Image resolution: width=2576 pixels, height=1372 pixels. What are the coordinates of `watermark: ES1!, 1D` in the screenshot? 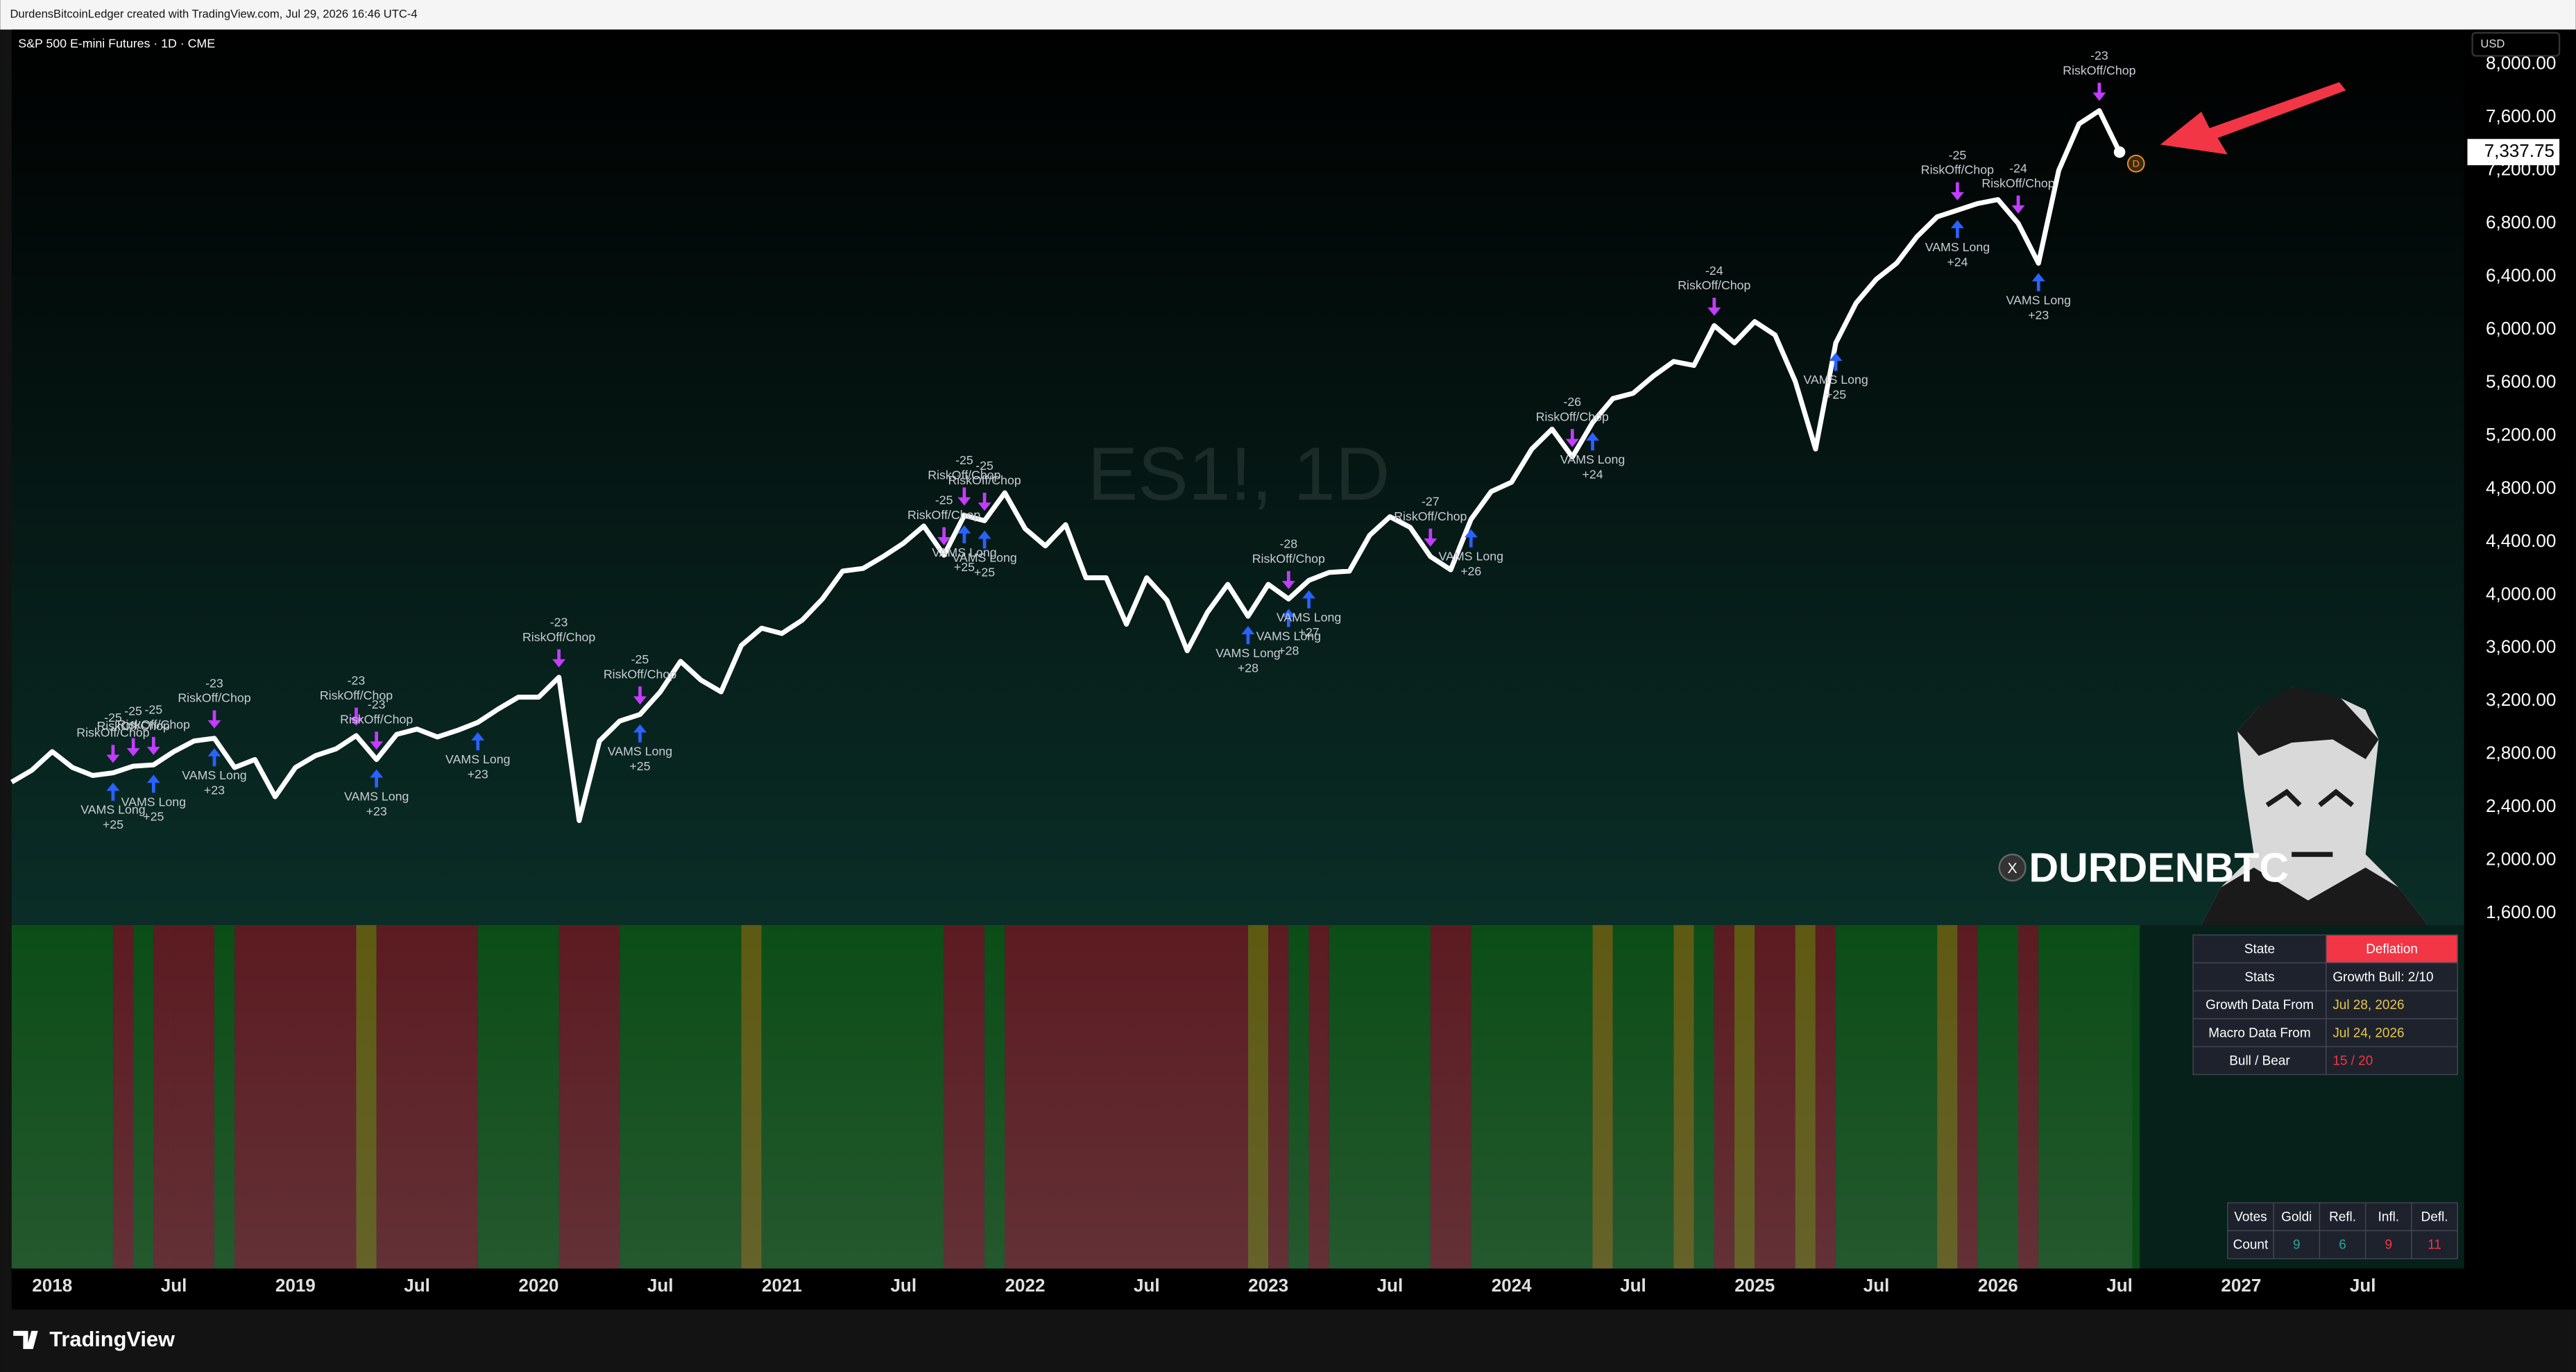 It's located at (1239, 474).